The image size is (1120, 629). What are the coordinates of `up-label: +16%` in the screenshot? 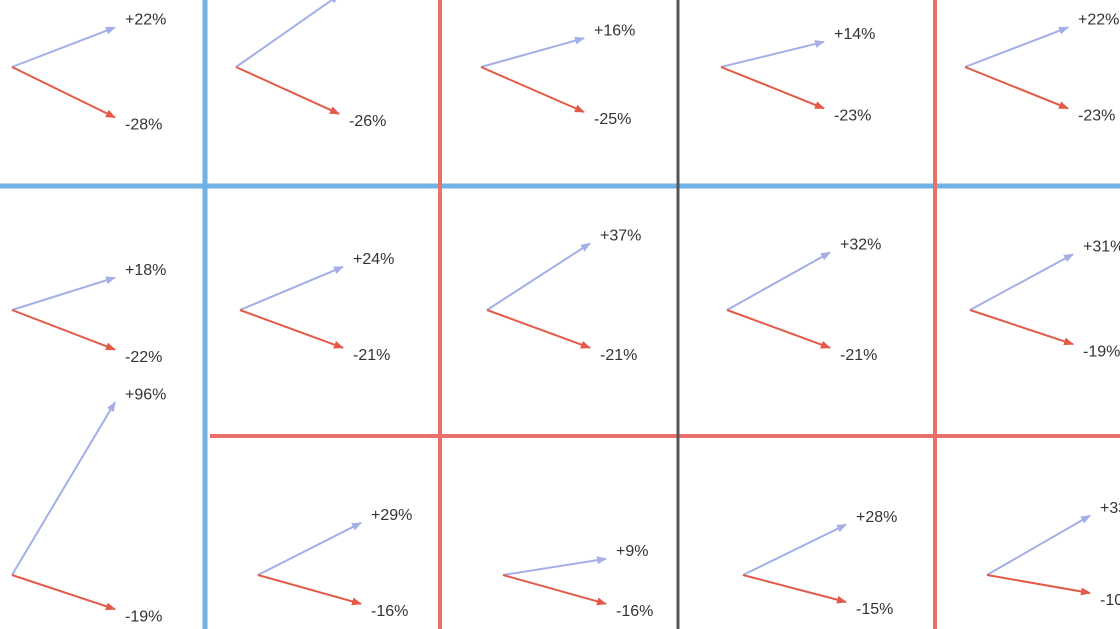 It's located at (614, 30).